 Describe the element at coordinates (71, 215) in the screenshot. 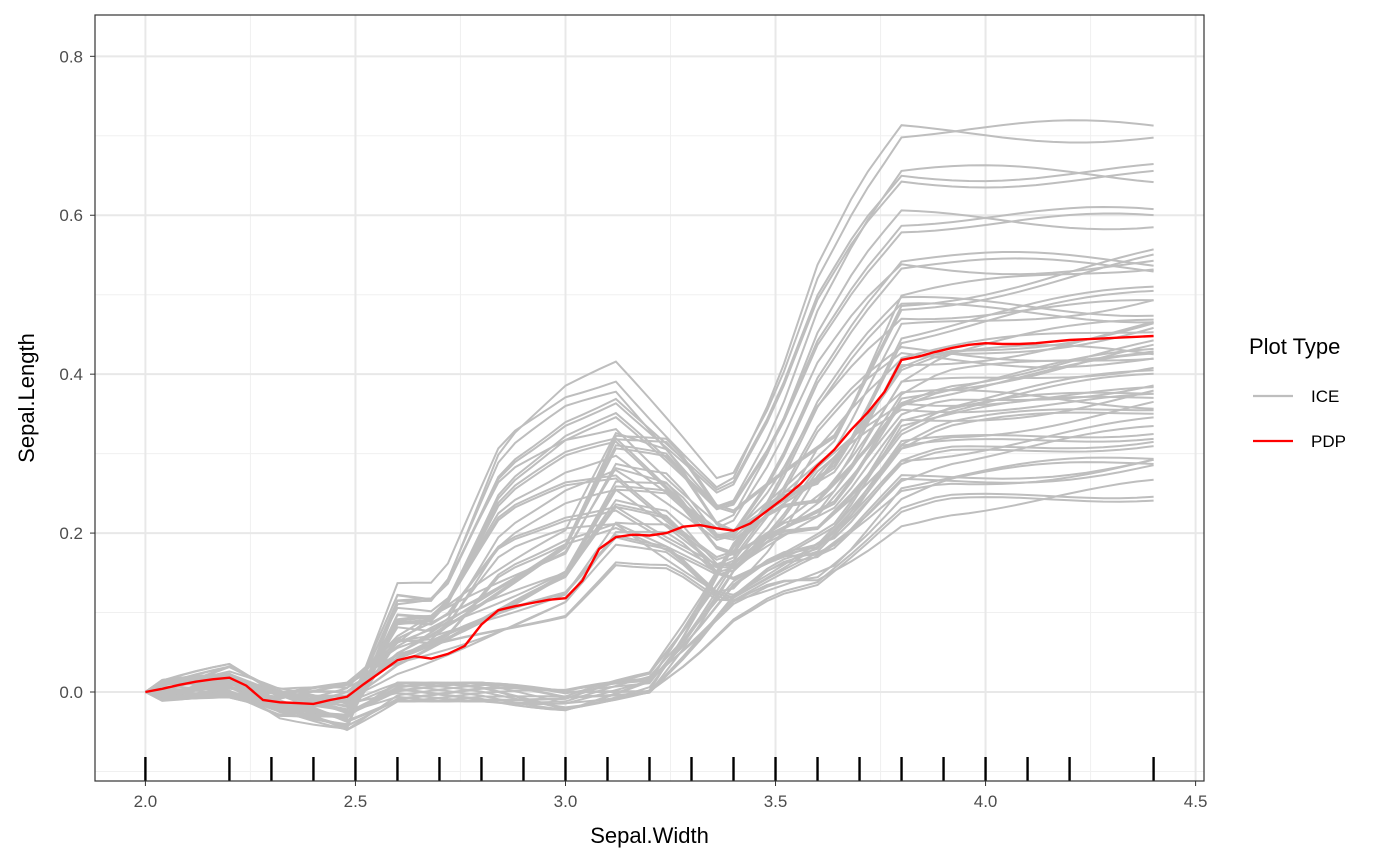

I see `y-tick-label: 0.6` at that location.